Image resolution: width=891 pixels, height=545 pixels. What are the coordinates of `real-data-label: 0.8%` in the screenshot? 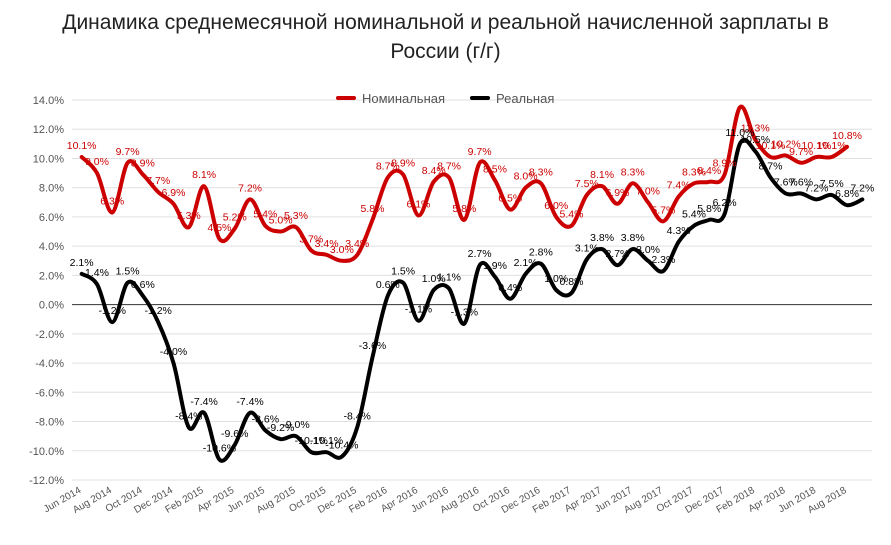 It's located at (572, 282).